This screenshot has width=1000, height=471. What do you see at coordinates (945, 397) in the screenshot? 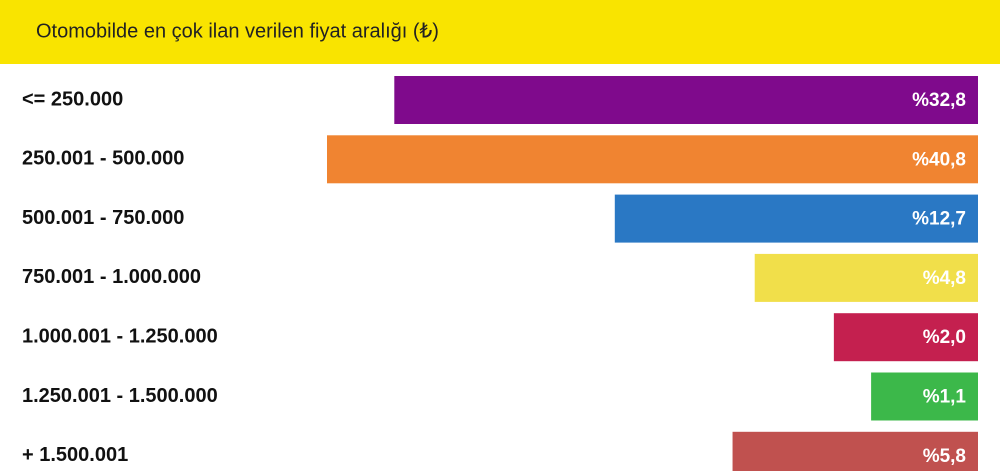
I see `value-label: %1,1` at bounding box center [945, 397].